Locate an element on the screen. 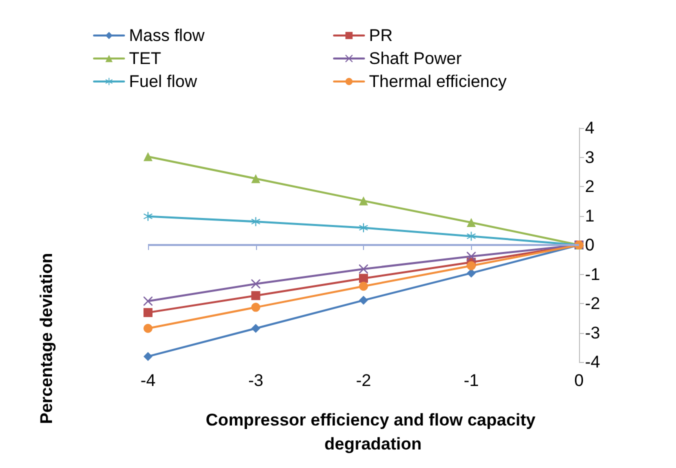  y-tick-label: -4 is located at coordinates (592, 362).